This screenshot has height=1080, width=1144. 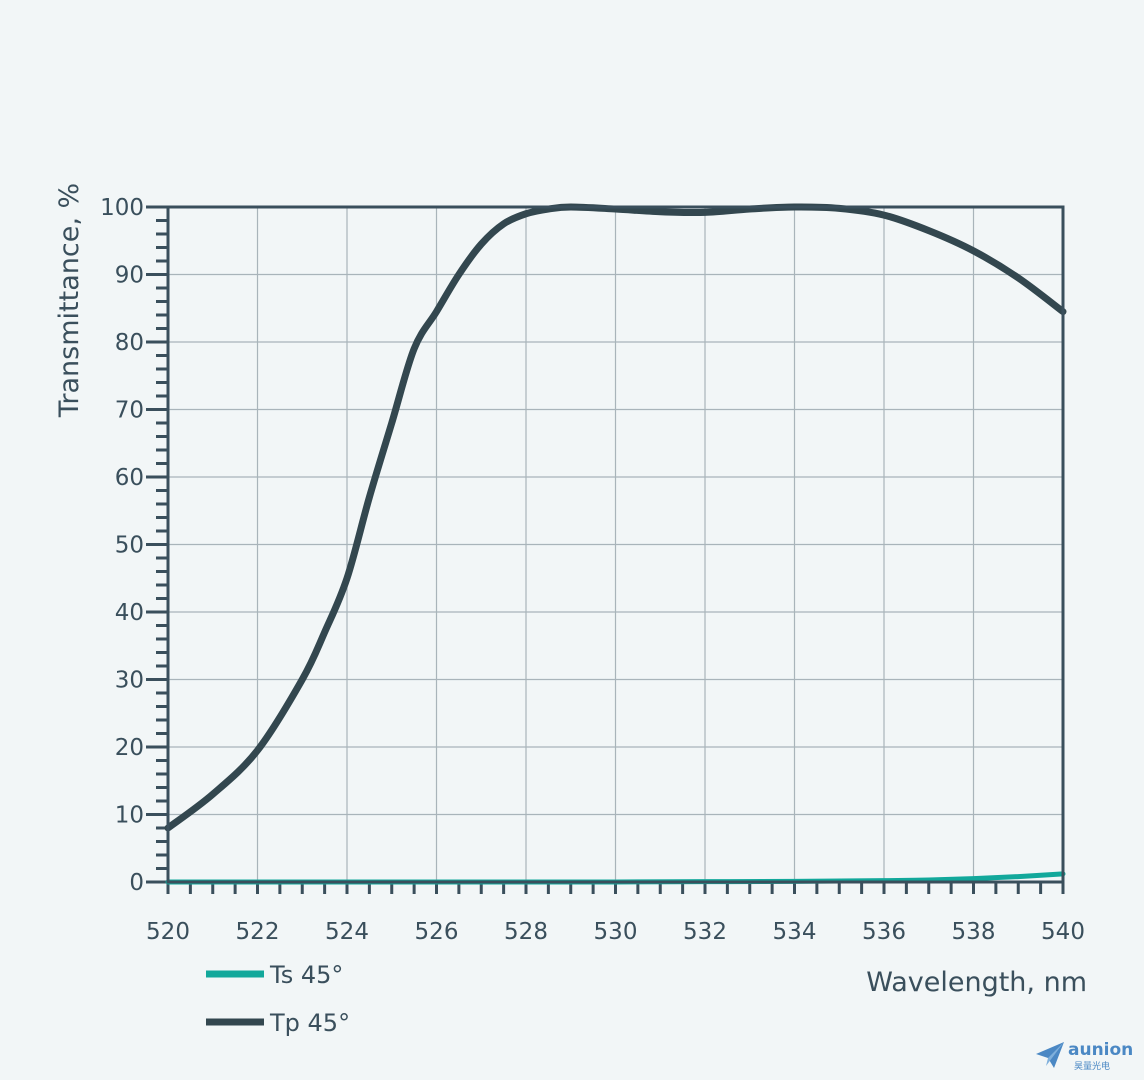 What do you see at coordinates (69, 300) in the screenshot?
I see `y-axis-title: Transmittance, %` at bounding box center [69, 300].